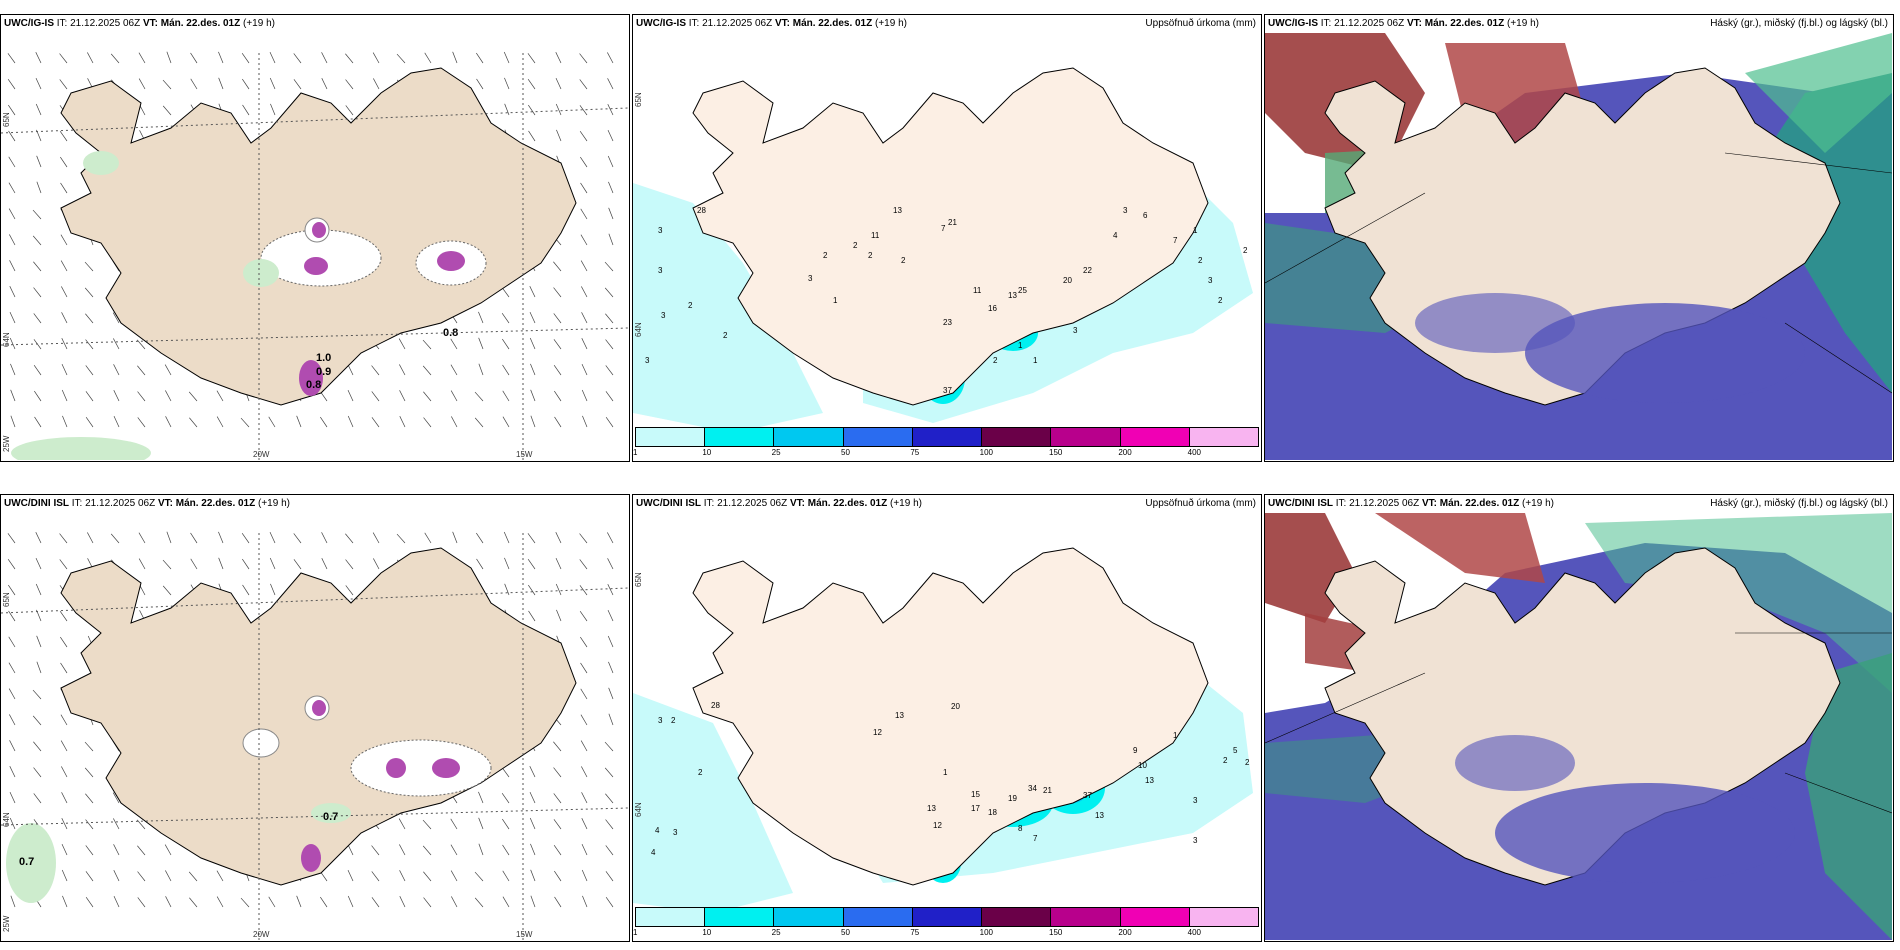  I want to click on precip-value-label: 23, so click(947, 322).